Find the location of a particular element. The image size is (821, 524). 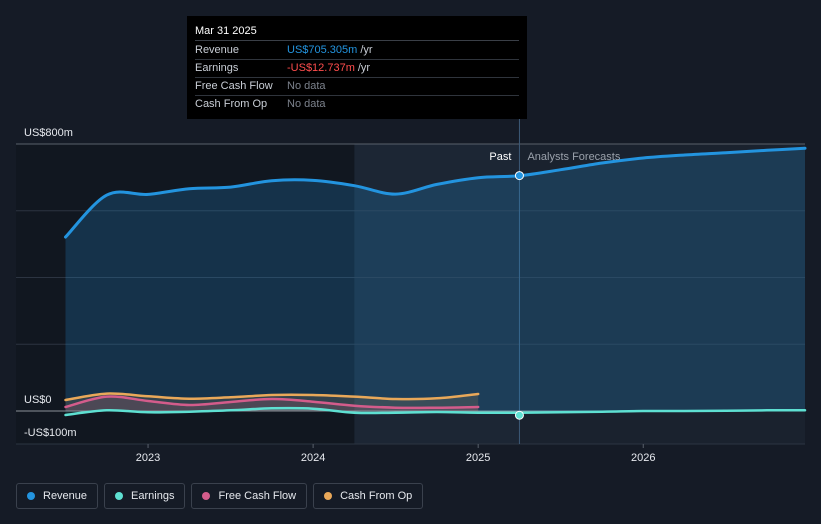

revenue-marker is located at coordinates (519, 176).